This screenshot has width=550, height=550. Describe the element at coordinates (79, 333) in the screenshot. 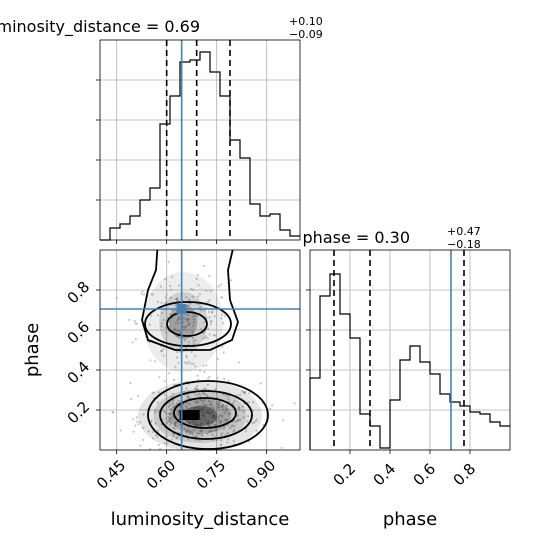

I see `ytick-label-phase-2: 0.6` at that location.